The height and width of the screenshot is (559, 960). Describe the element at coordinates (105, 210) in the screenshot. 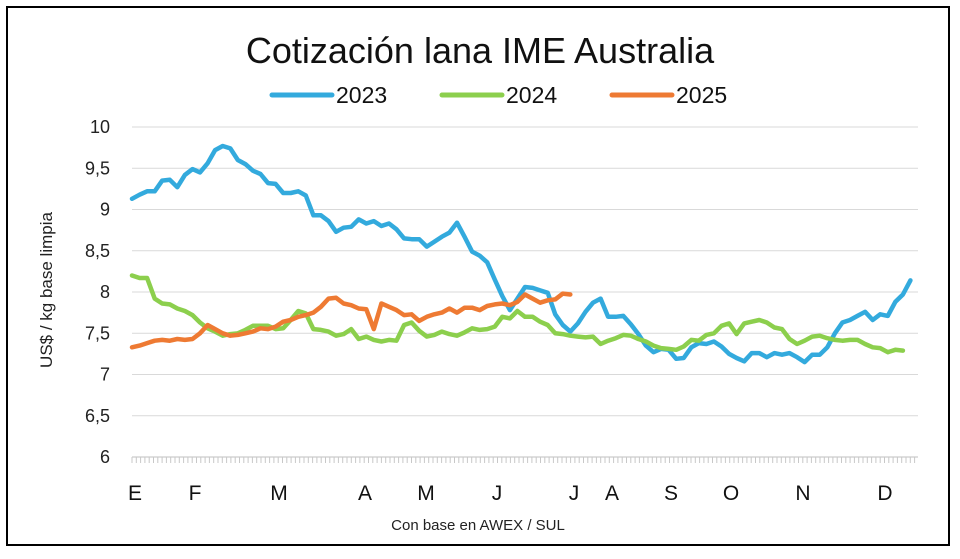

I see `y-tick-label: 9` at that location.